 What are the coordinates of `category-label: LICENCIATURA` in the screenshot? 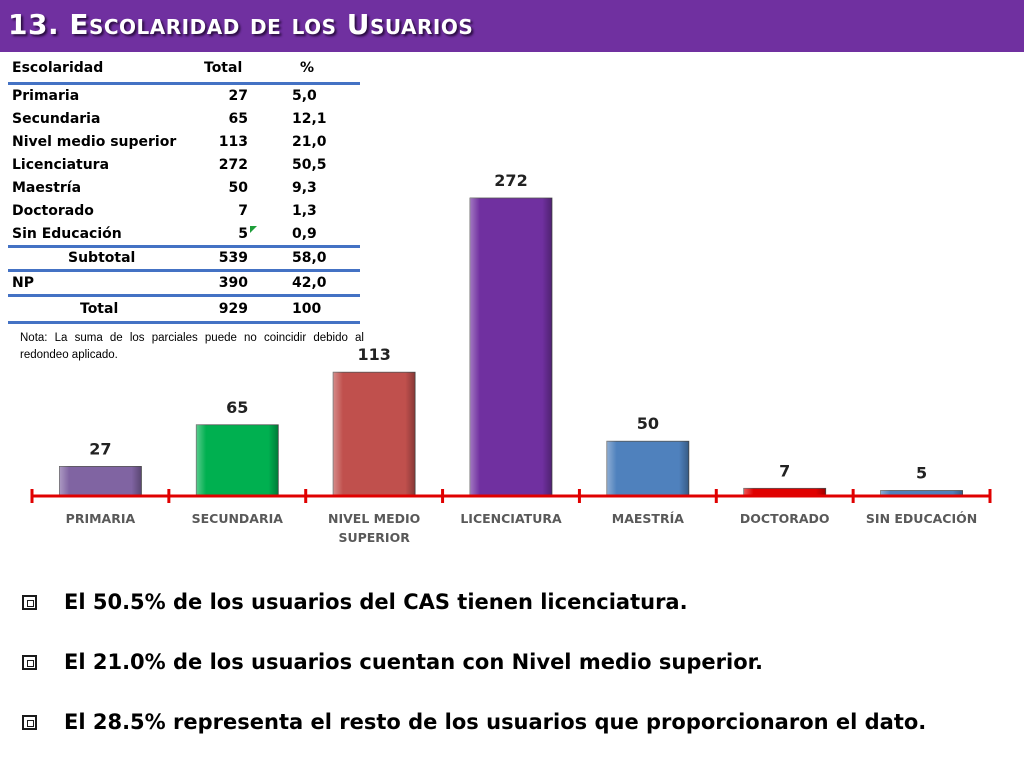 It's located at (511, 518).